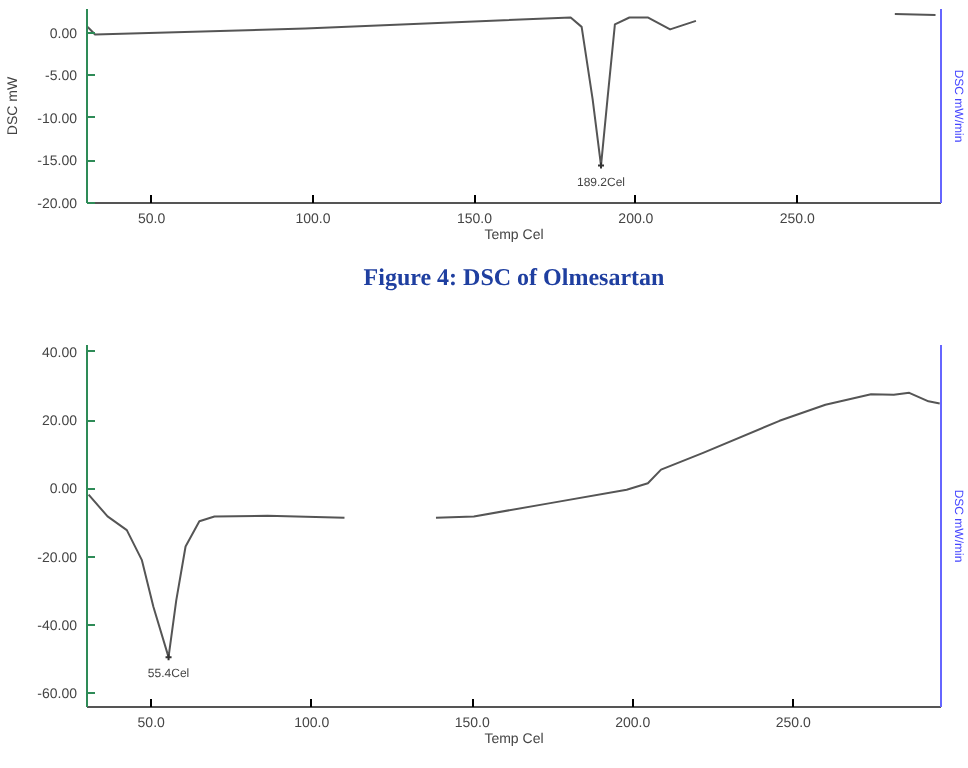 This screenshot has width=968, height=768. What do you see at coordinates (514, 277) in the screenshot?
I see `caption: Figure 4: DSC of Olmesartan` at bounding box center [514, 277].